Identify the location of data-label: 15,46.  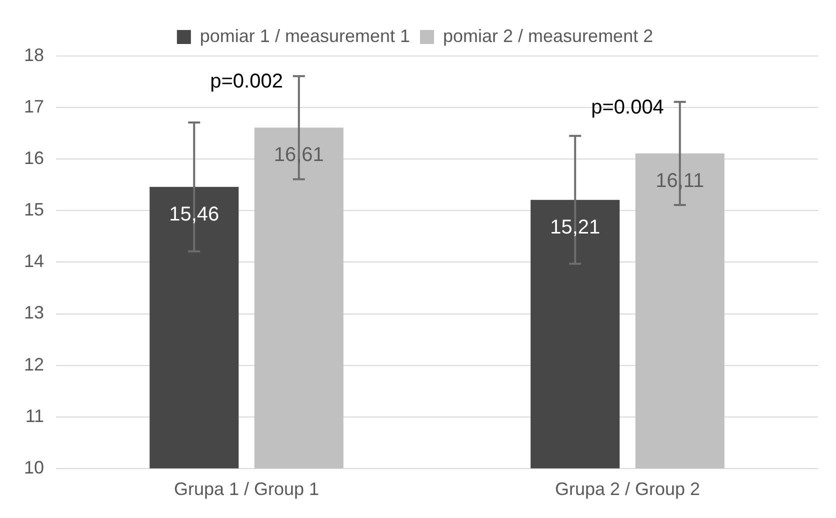
(194, 214).